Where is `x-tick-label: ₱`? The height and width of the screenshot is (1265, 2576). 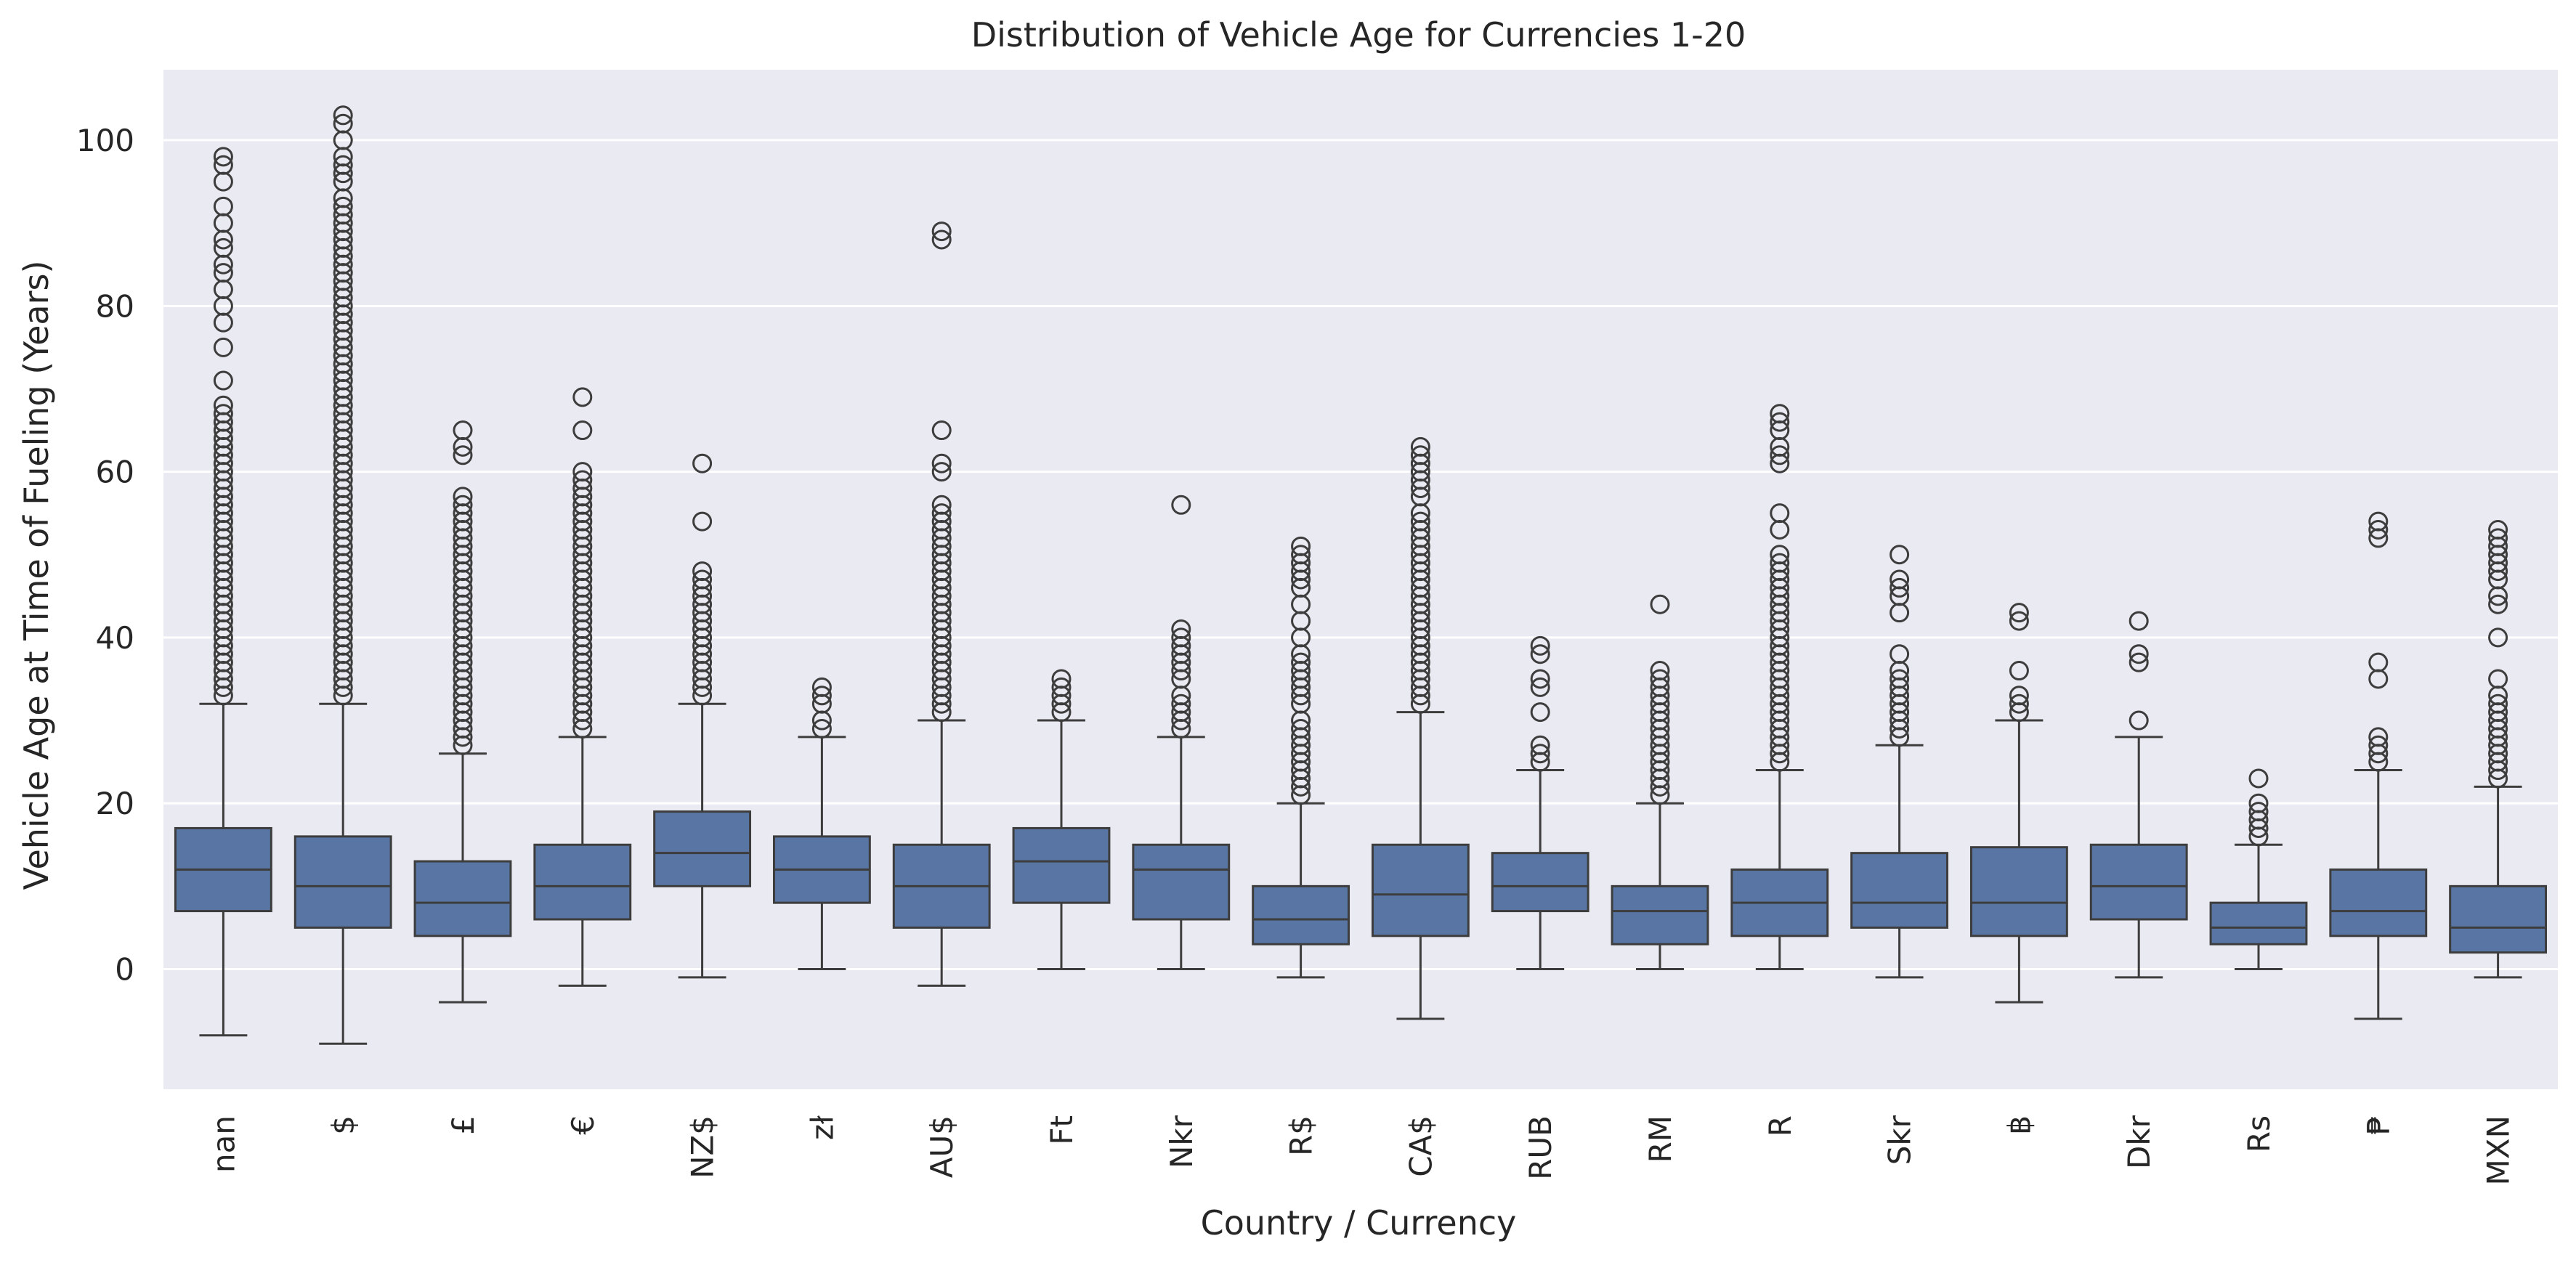
x-tick-label: ₱ is located at coordinates (2379, 1125).